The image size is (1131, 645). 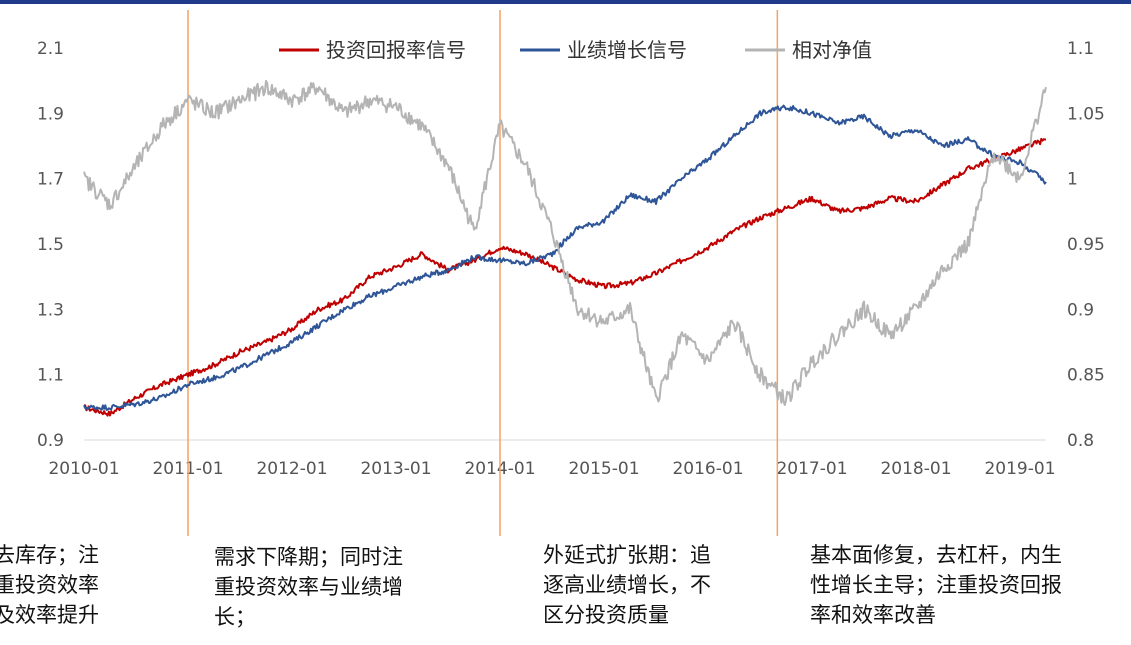 What do you see at coordinates (396, 50) in the screenshot?
I see `legend-label: 投资回报率信号` at bounding box center [396, 50].